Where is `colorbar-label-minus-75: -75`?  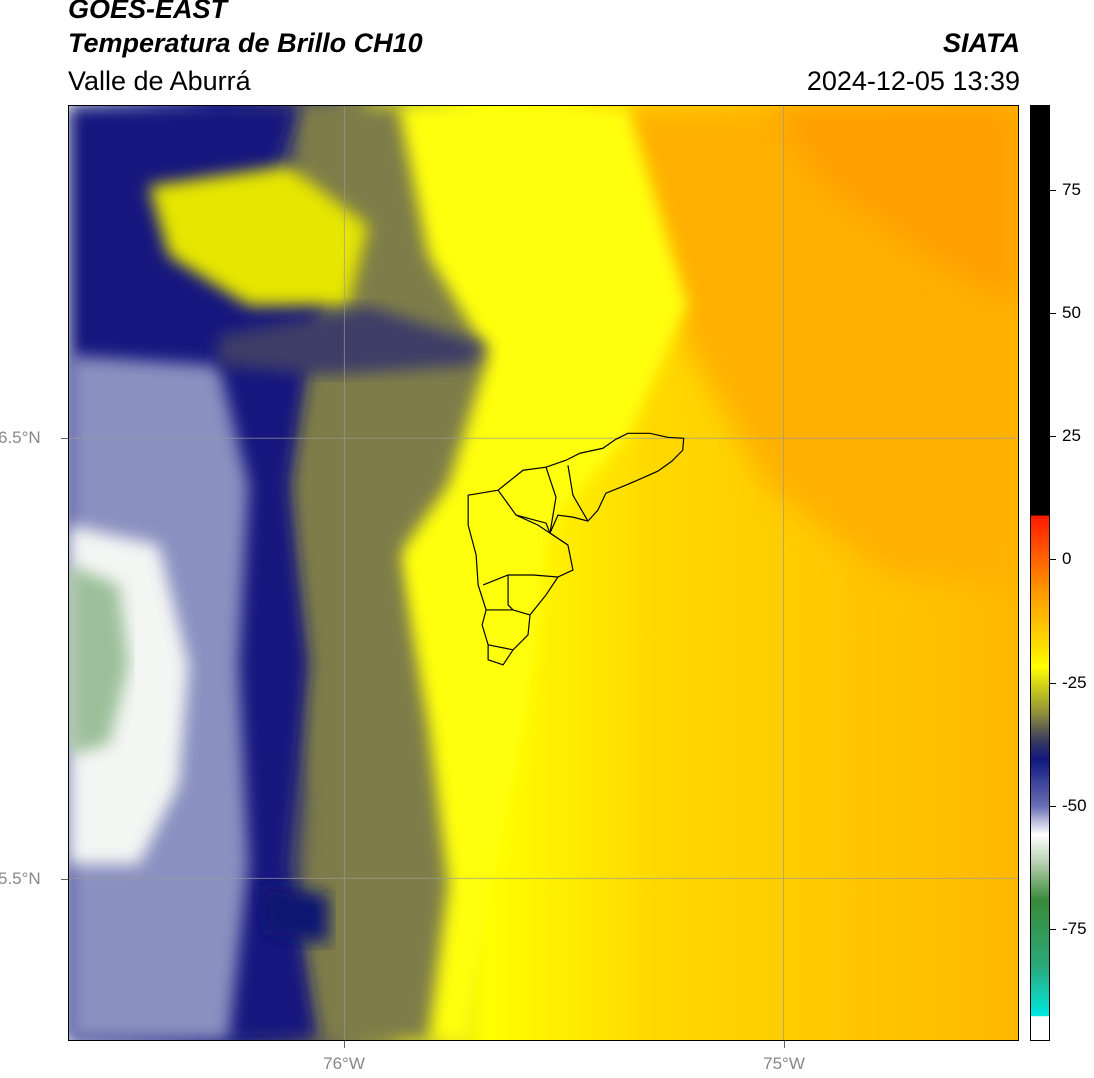 colorbar-label-minus-75: -75 is located at coordinates (1074, 928).